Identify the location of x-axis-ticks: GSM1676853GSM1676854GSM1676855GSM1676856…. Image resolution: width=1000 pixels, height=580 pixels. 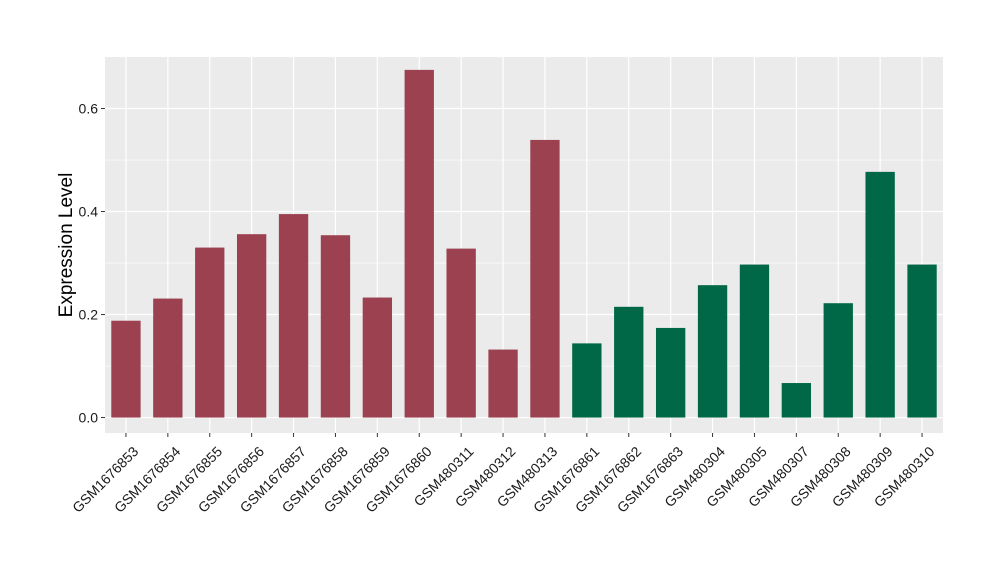
(503, 474).